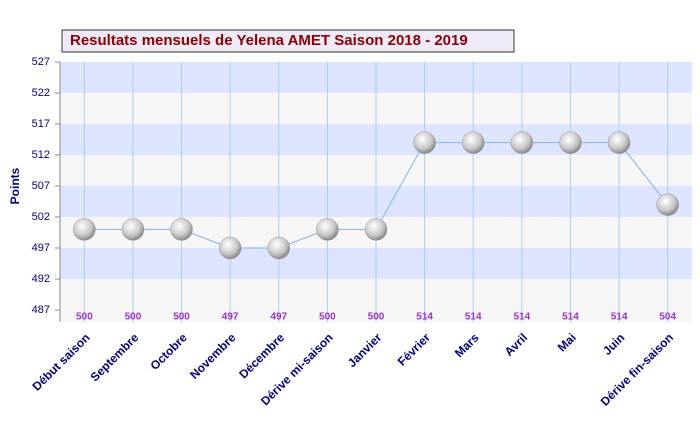  Describe the element at coordinates (41, 186) in the screenshot. I see `y-tick-label: 507` at that location.